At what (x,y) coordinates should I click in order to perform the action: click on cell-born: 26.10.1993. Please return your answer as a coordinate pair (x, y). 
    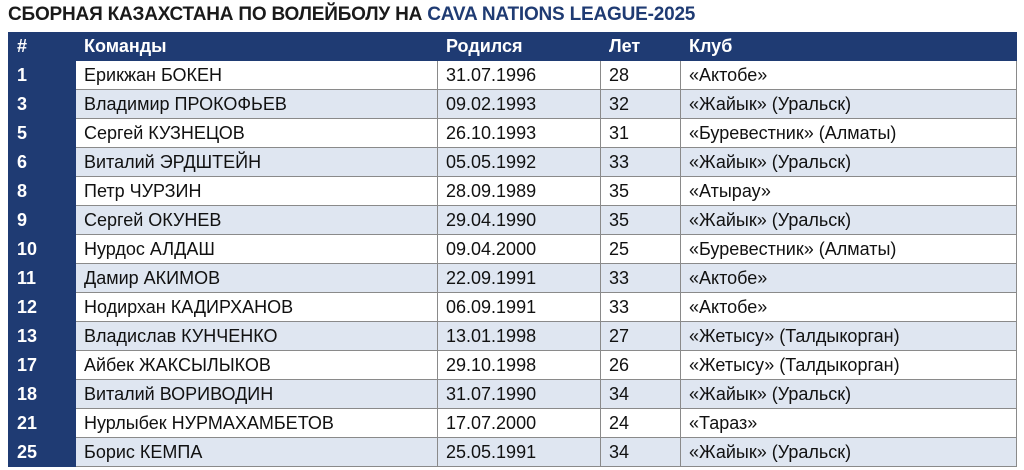
    Looking at the image, I should click on (519, 133).